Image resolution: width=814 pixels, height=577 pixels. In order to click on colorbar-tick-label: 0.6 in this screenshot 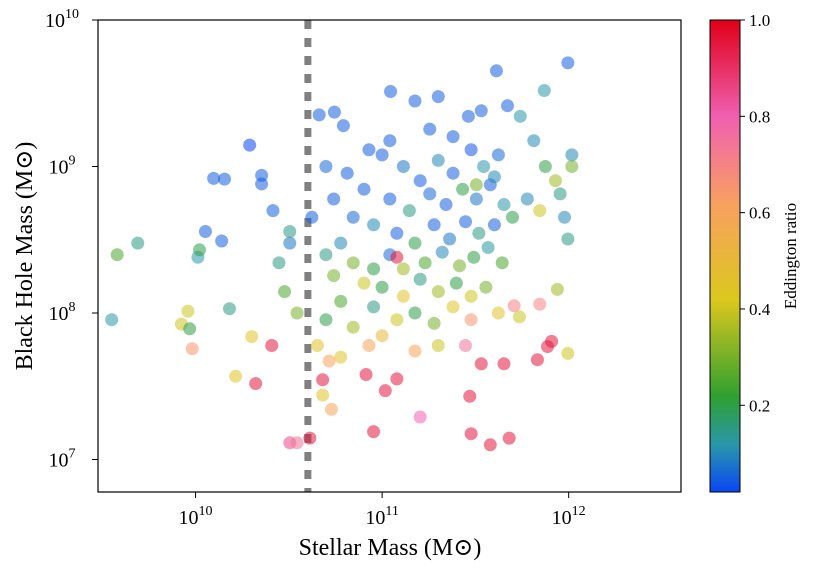, I will do `click(759, 213)`.